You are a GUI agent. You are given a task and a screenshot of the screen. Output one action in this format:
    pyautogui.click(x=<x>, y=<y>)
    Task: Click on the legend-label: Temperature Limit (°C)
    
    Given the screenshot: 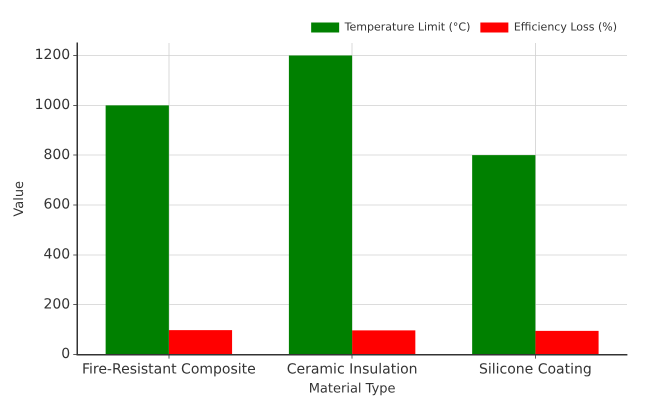 What is the action you would take?
    pyautogui.click(x=407, y=27)
    